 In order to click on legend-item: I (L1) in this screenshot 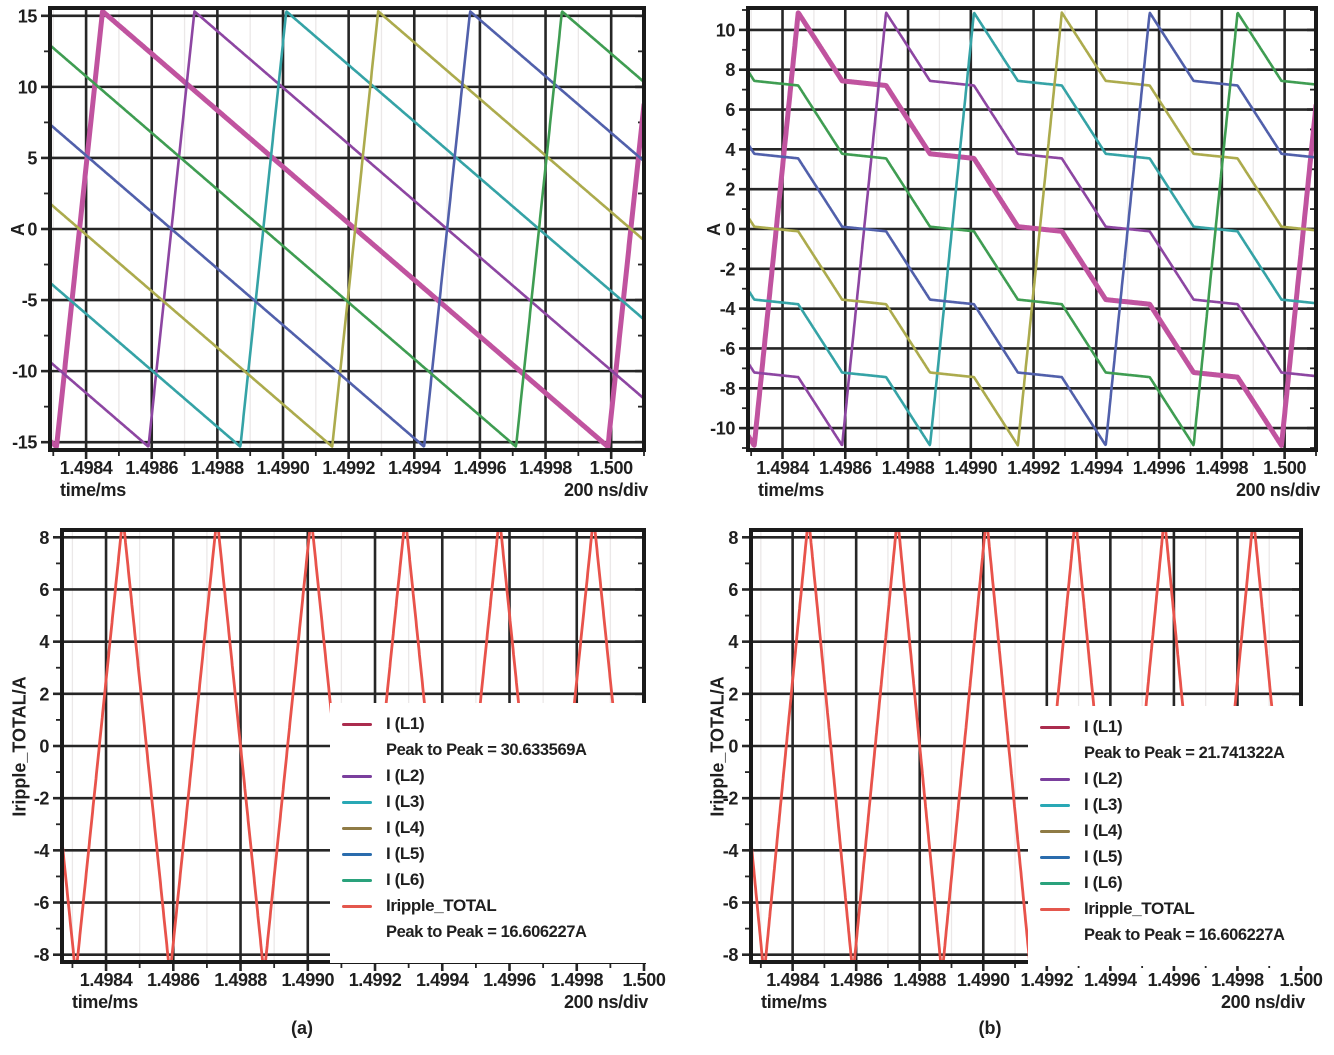, I will do `click(1178, 727)`.